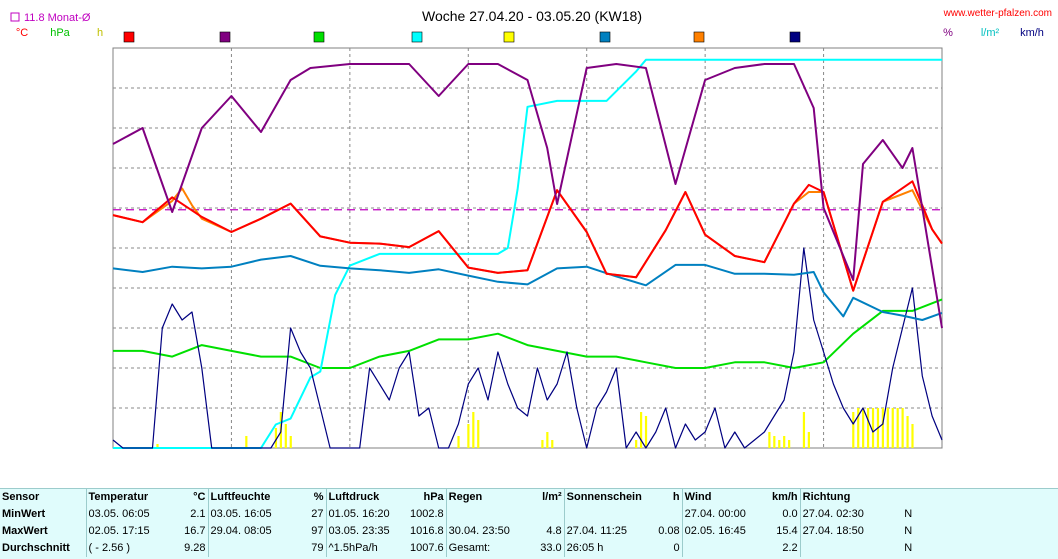 This screenshot has width=1058, height=559. Describe the element at coordinates (24, 514) in the screenshot. I see `stats-cell: MinWert` at that location.